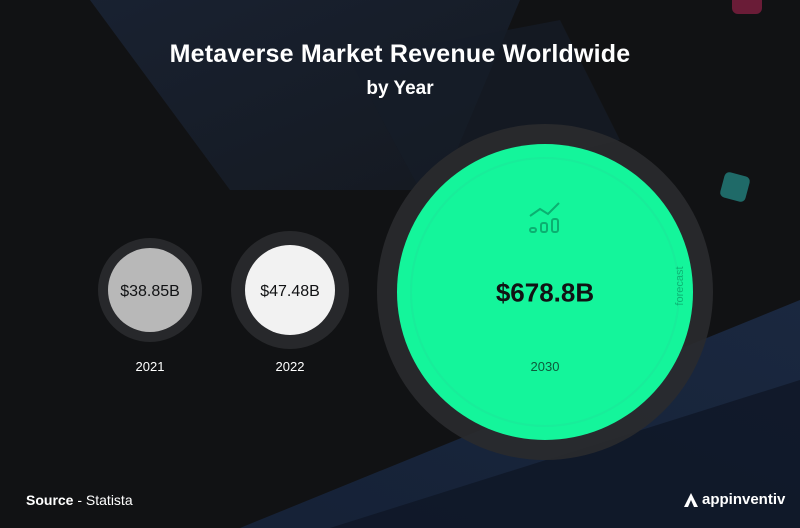  I want to click on decor-square-teal, so click(735, 187).